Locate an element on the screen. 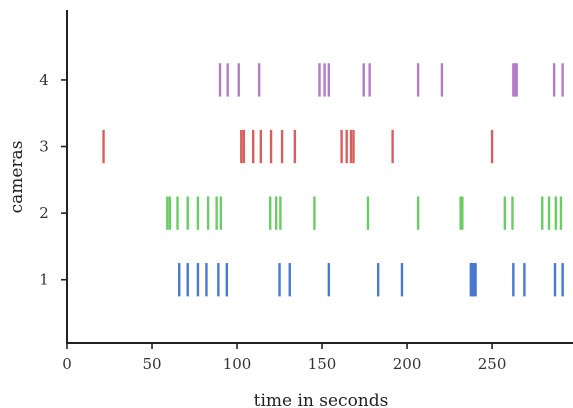 This screenshot has height=408, width=573. x-tick-label: 200 is located at coordinates (407, 364).